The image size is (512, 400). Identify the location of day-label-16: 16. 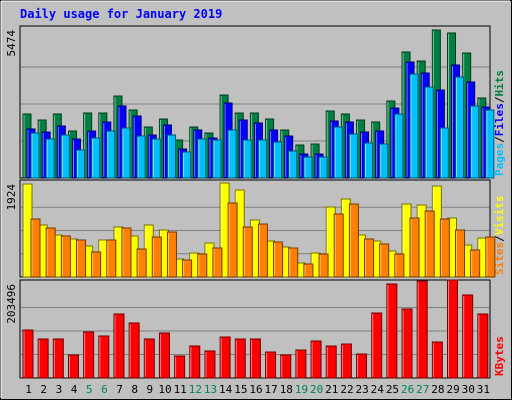
(255, 389).